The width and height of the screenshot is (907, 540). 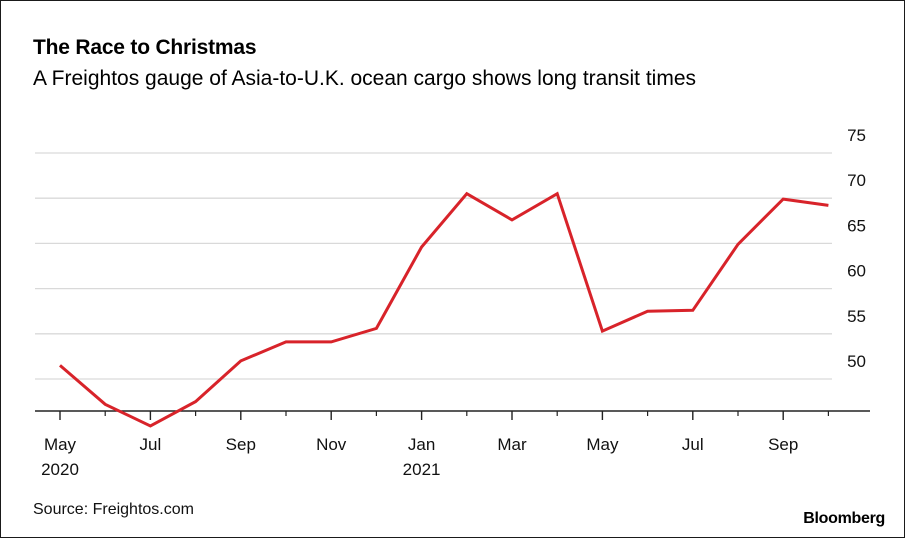 I want to click on y-tick-labels: 50 55 60 65 70 75, so click(x=856, y=248).